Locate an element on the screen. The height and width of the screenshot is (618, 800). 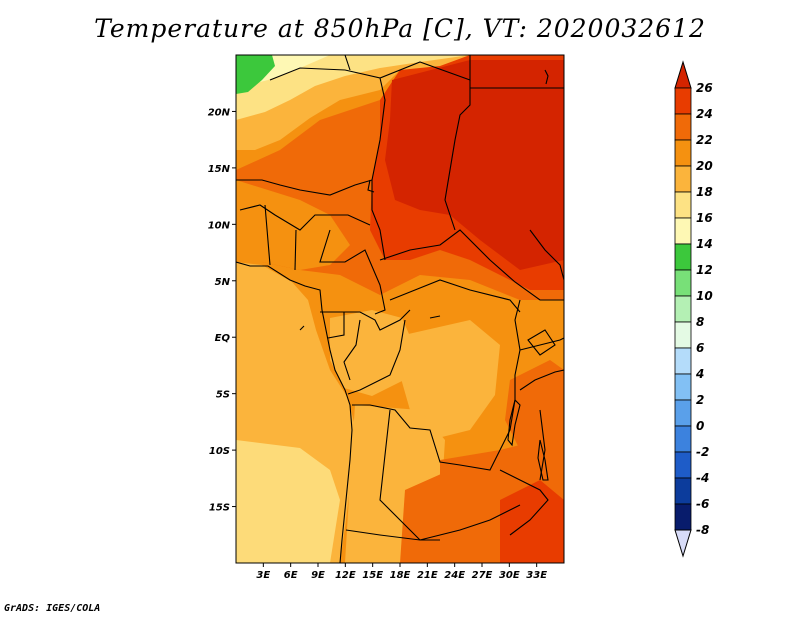
border-mali-niger is located at coordinates (304, 187).